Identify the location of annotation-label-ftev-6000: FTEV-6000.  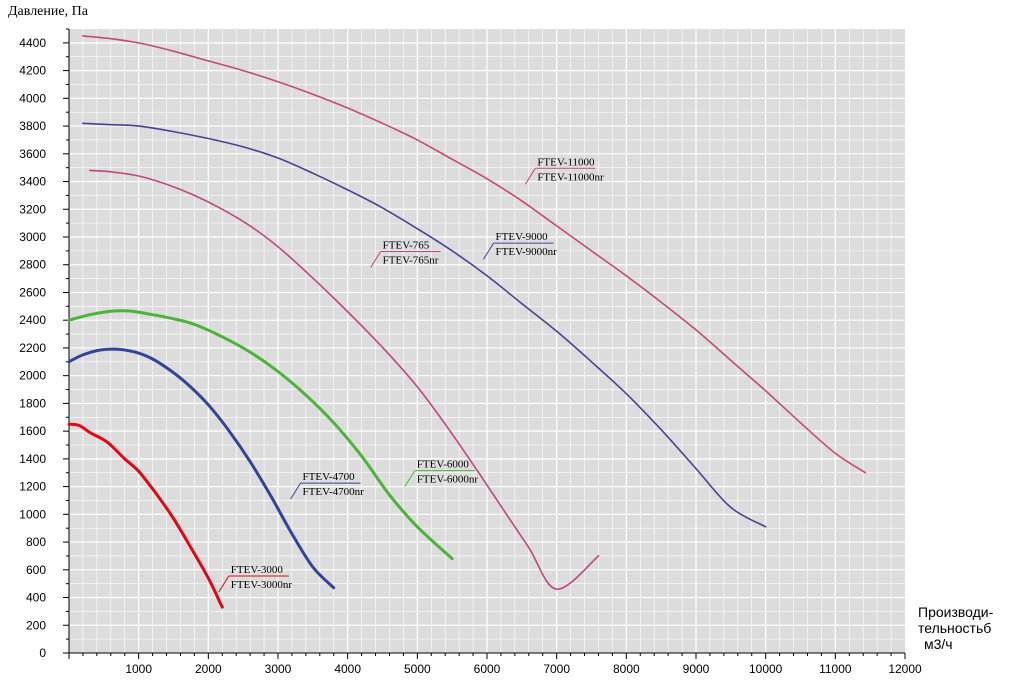
(443, 465).